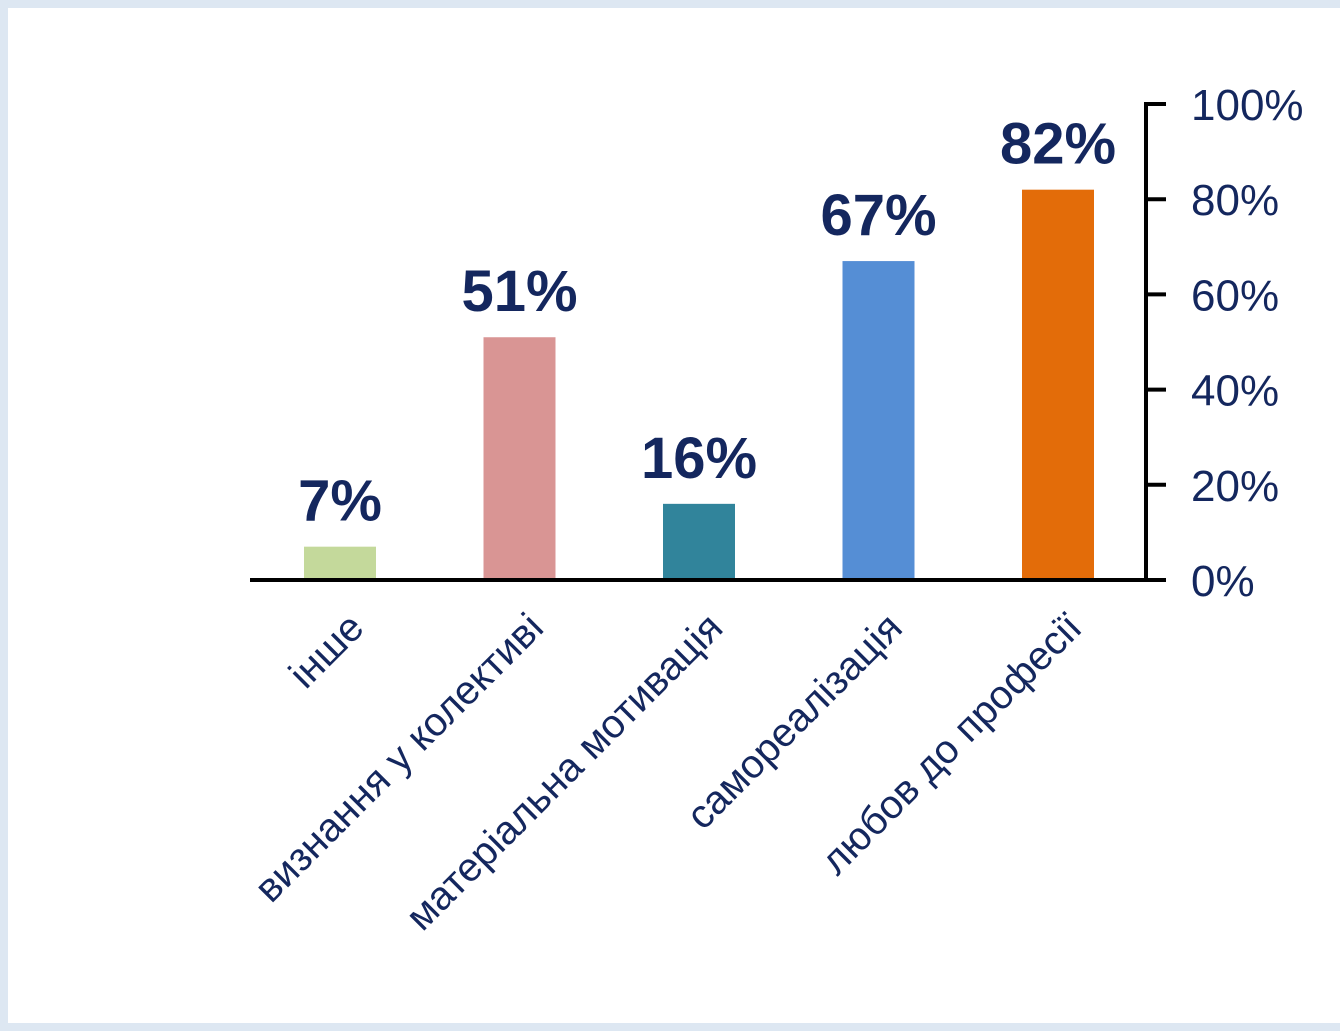 This screenshot has width=1340, height=1031. Describe the element at coordinates (326, 650) in the screenshot. I see `category-label-1: інше` at that location.